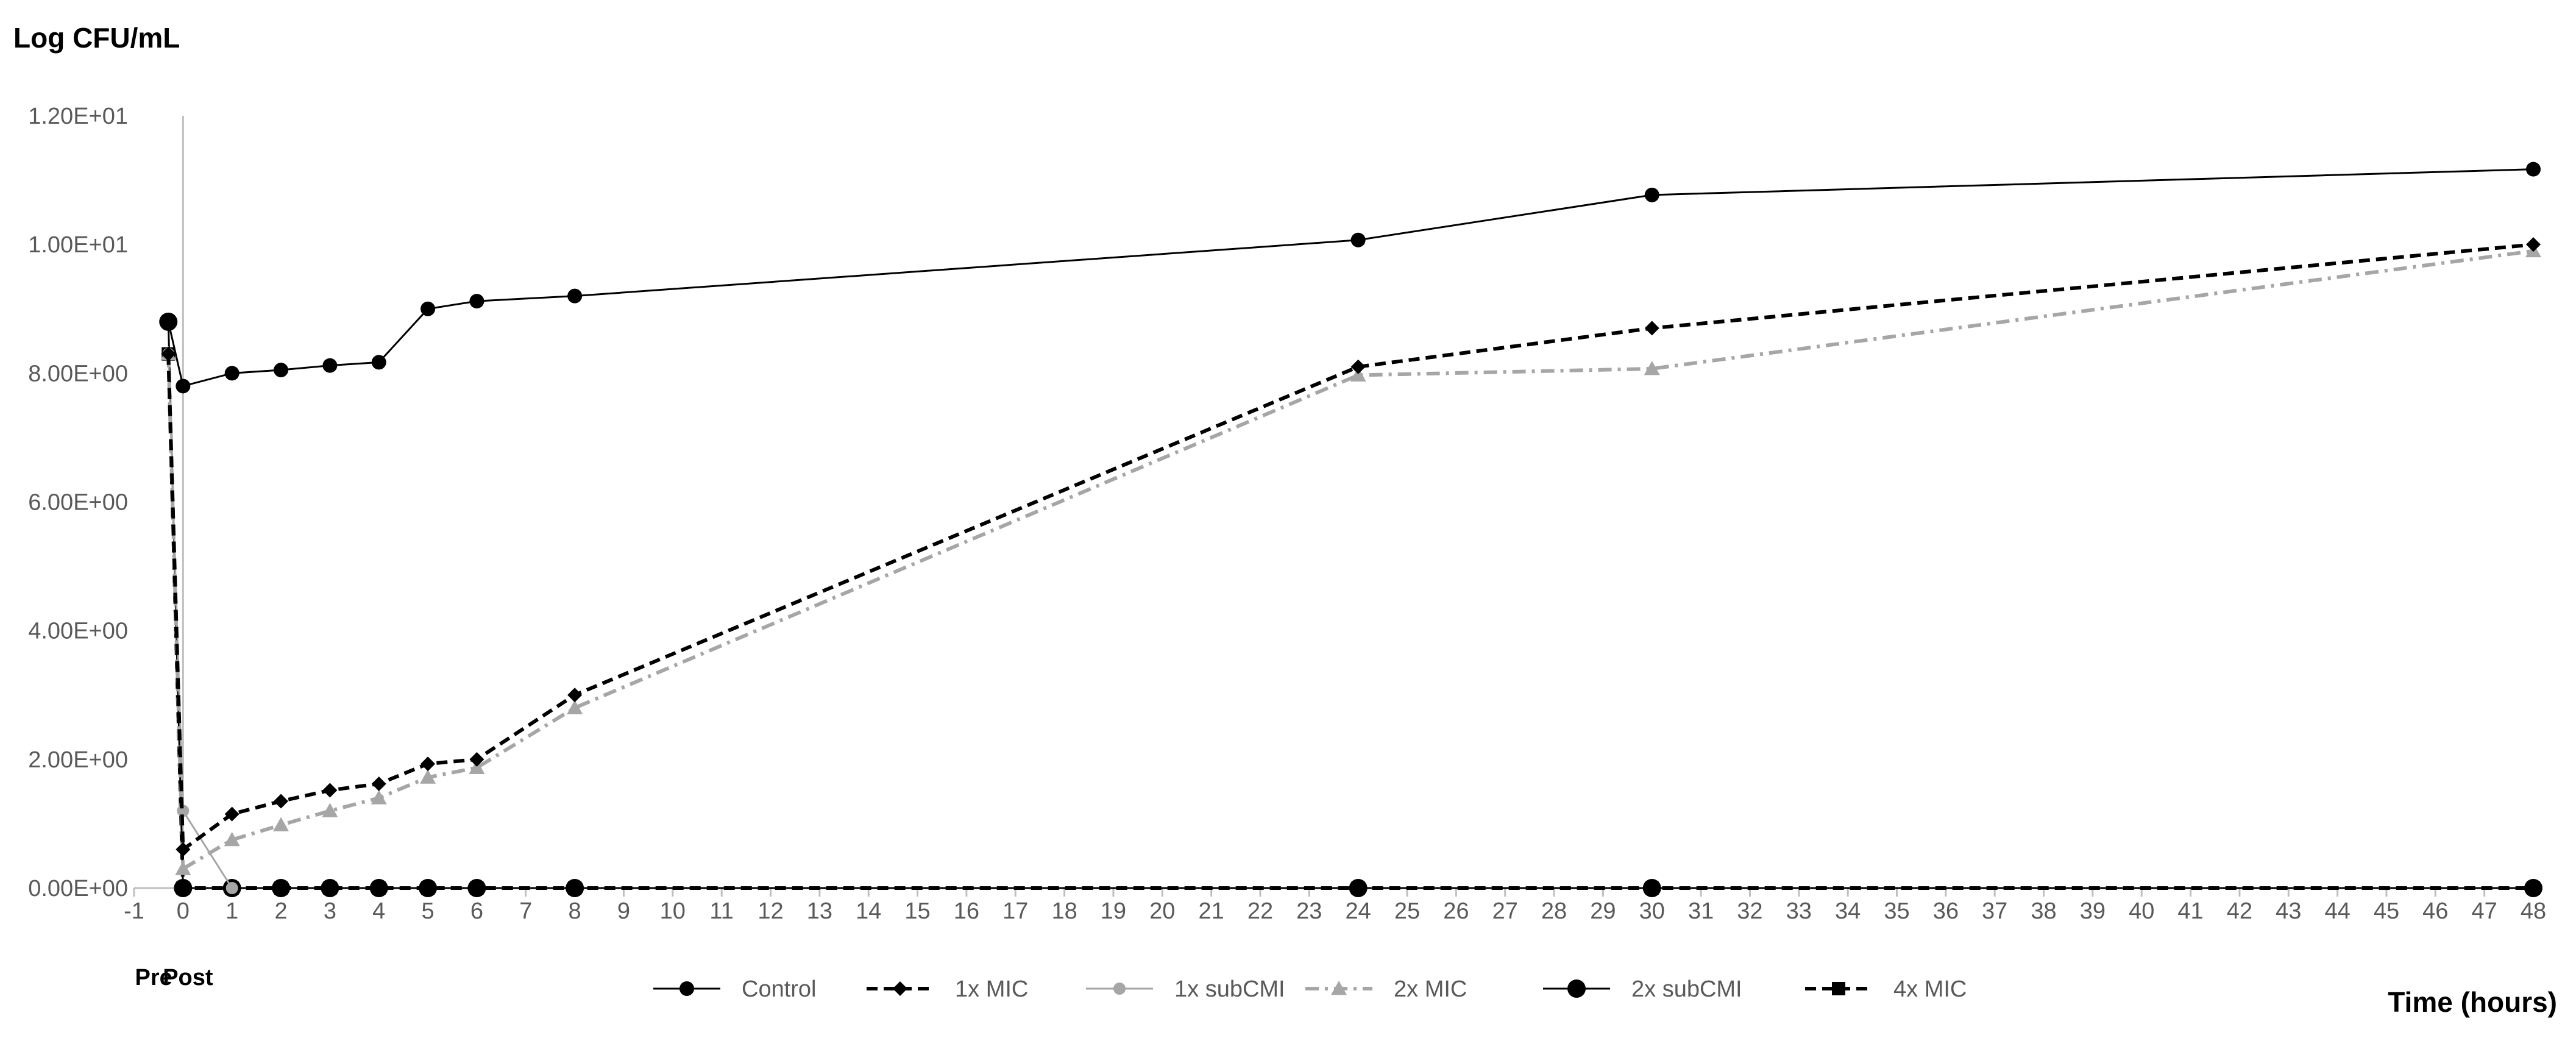 The width and height of the screenshot is (2576, 1038). Describe the element at coordinates (1407, 911) in the screenshot. I see `x-tick-label: 25` at that location.